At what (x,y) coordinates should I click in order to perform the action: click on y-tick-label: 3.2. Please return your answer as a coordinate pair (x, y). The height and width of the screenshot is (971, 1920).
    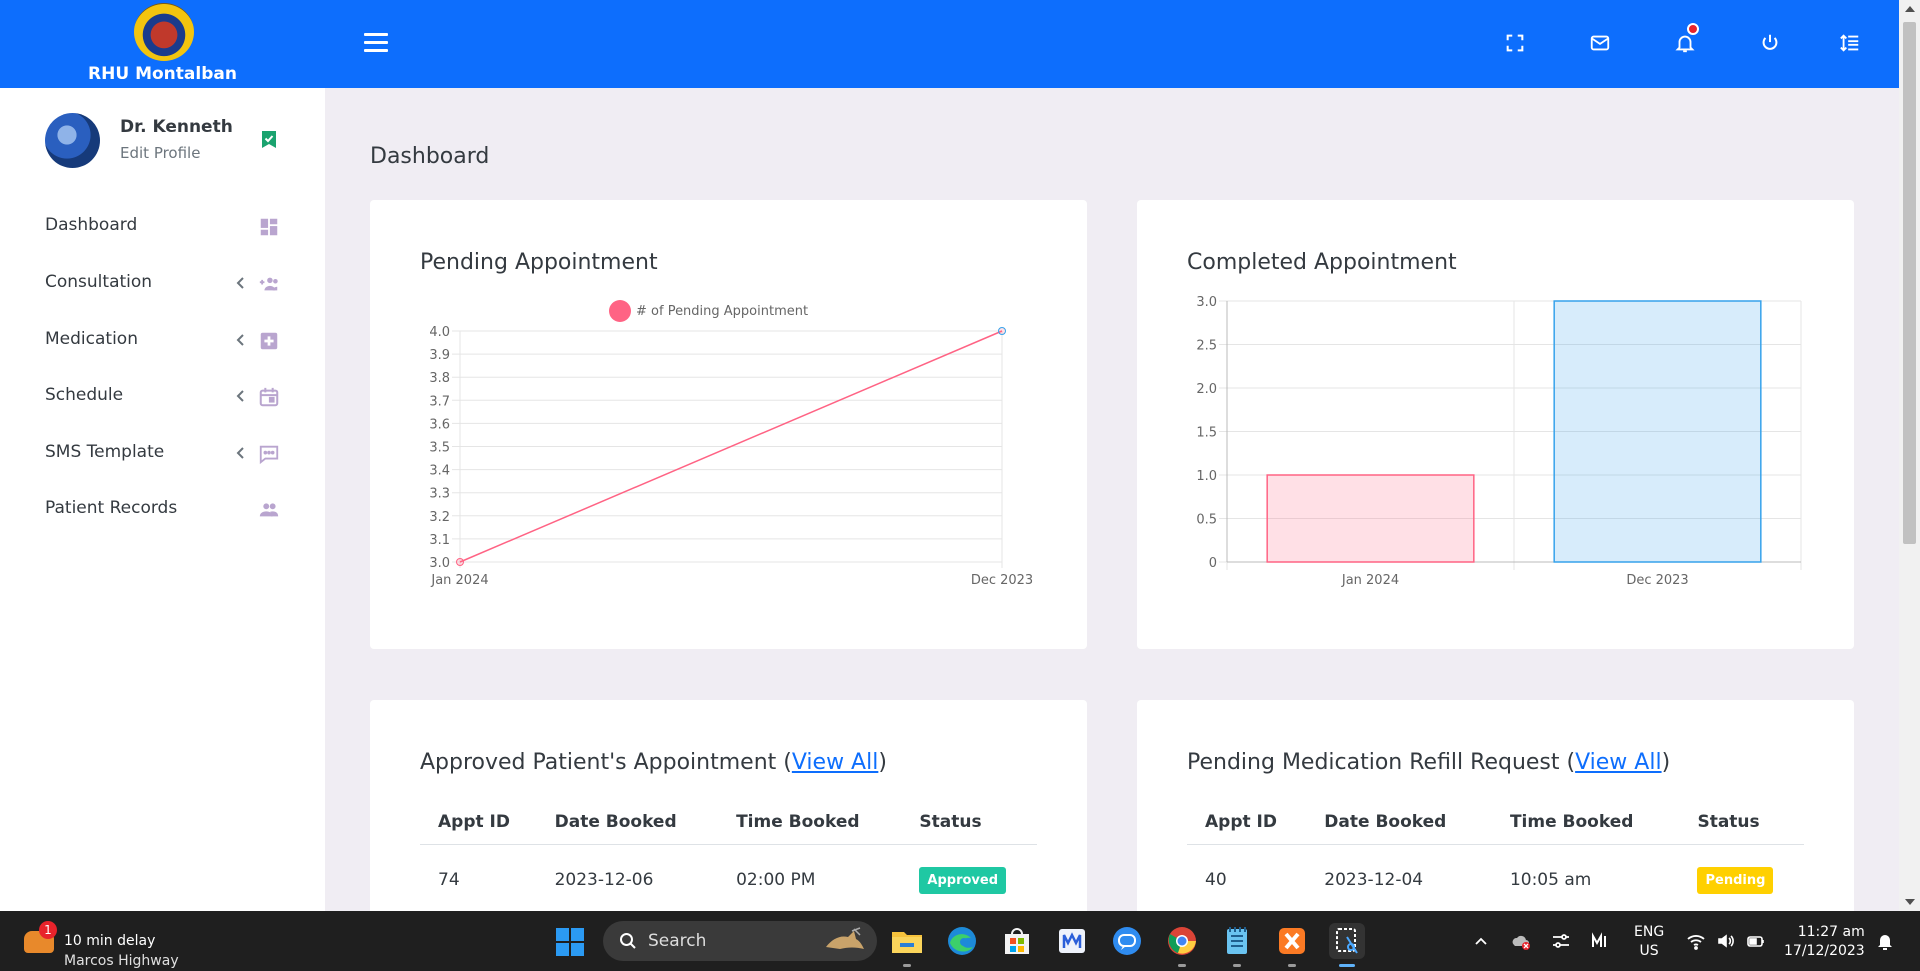
    Looking at the image, I should click on (439, 517).